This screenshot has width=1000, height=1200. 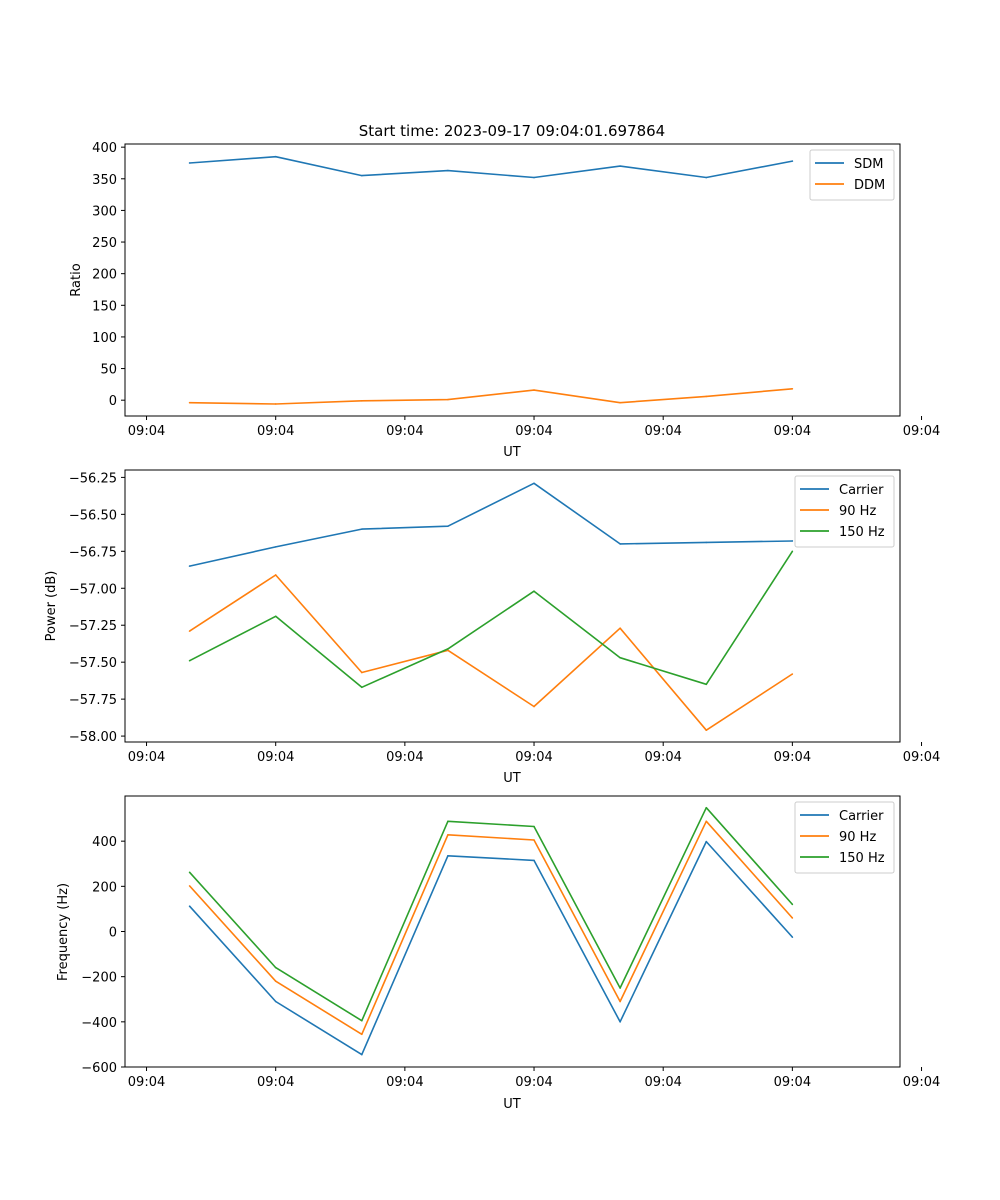 I want to click on power-y-tick-label: −56.25, so click(x=93, y=478).